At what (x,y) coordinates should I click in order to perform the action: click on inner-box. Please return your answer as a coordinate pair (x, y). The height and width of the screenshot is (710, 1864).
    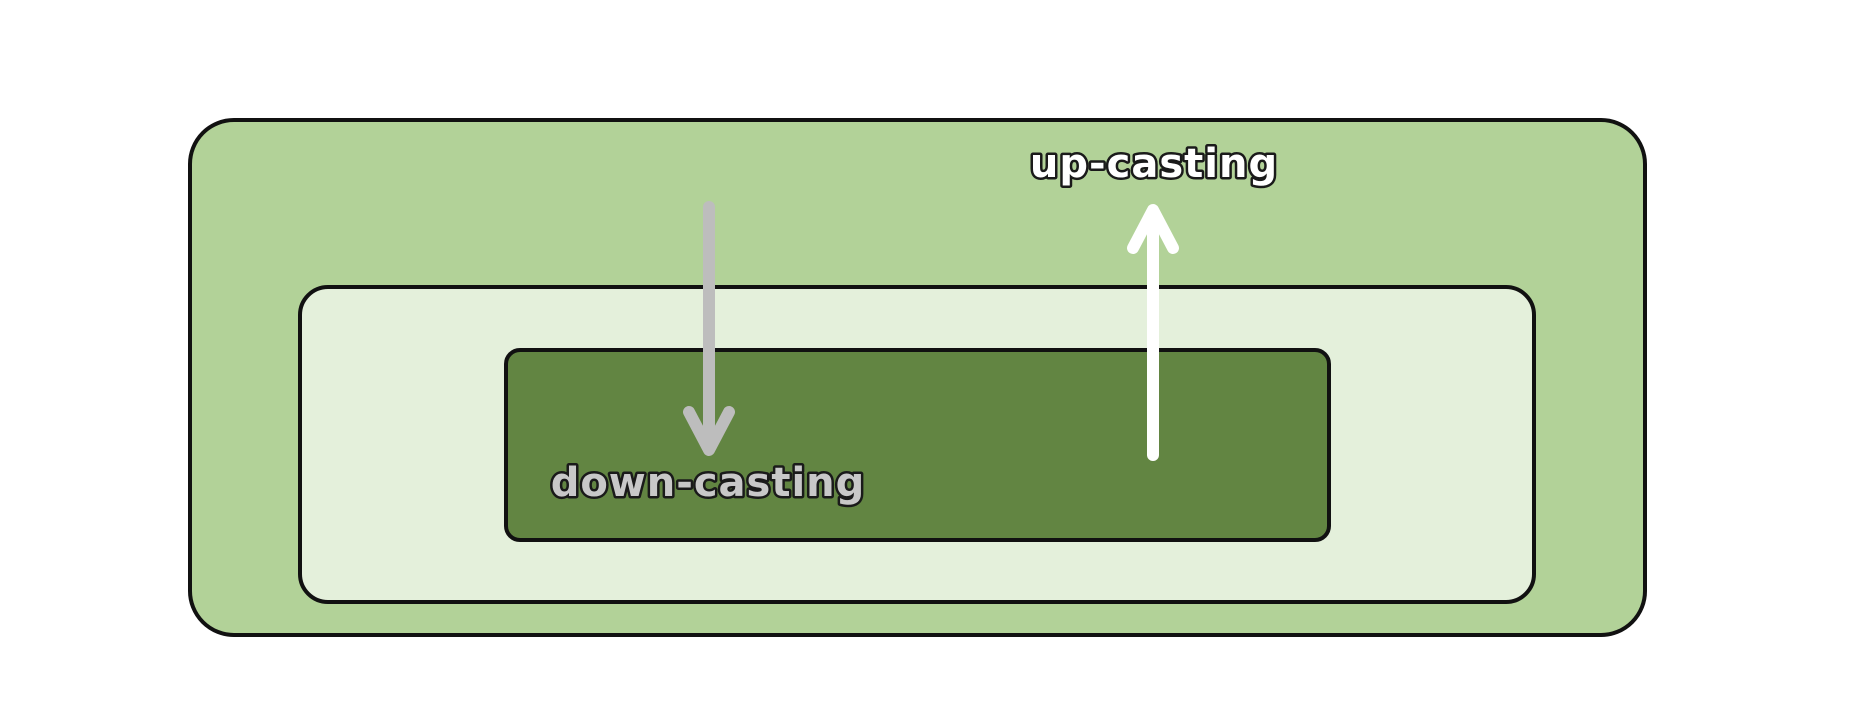
    Looking at the image, I should click on (917, 445).